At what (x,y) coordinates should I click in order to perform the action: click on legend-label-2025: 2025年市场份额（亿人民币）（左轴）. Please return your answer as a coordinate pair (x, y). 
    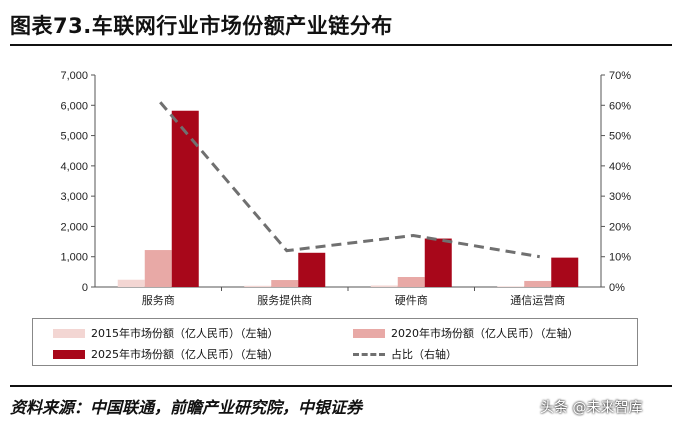
    Looking at the image, I should click on (185, 354).